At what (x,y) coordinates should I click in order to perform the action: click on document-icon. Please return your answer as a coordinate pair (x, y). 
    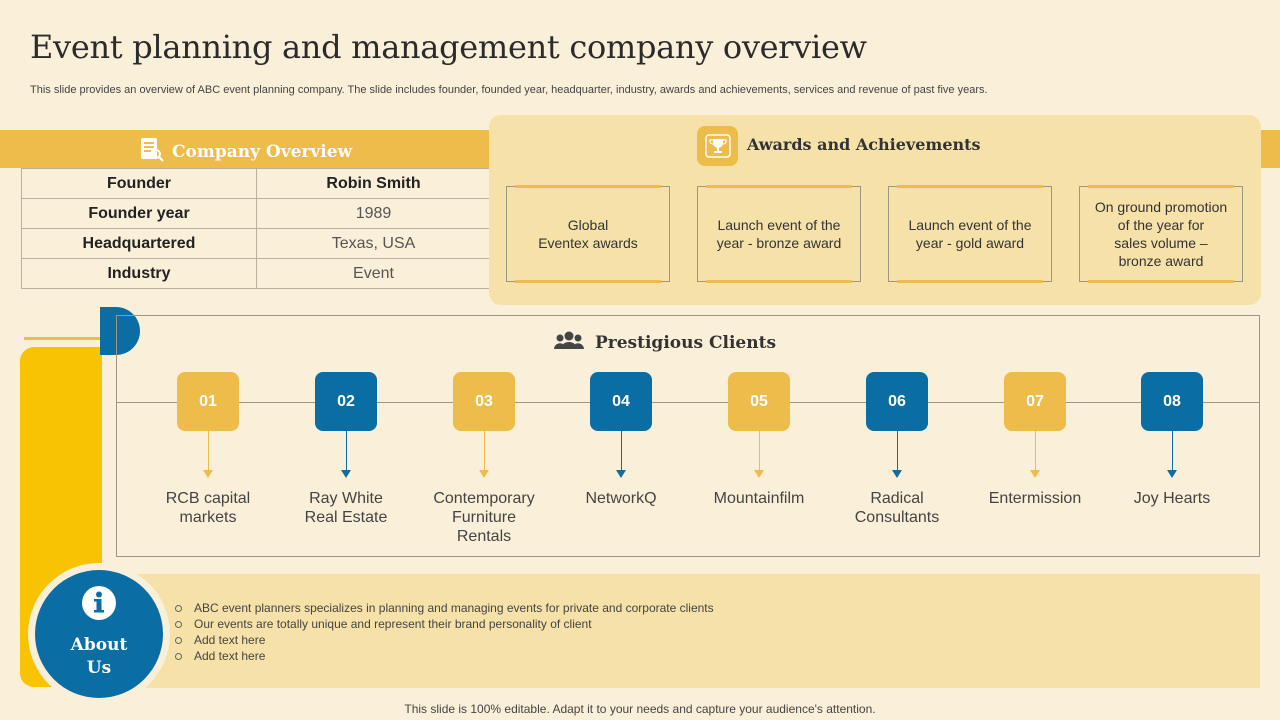
    Looking at the image, I should click on (151, 151).